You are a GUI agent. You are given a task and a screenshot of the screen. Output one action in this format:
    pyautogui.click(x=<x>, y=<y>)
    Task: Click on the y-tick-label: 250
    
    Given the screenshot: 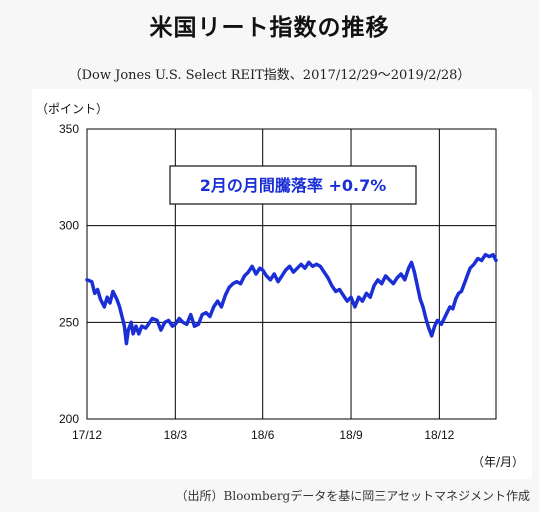 What is the action you would take?
    pyautogui.click(x=69, y=322)
    